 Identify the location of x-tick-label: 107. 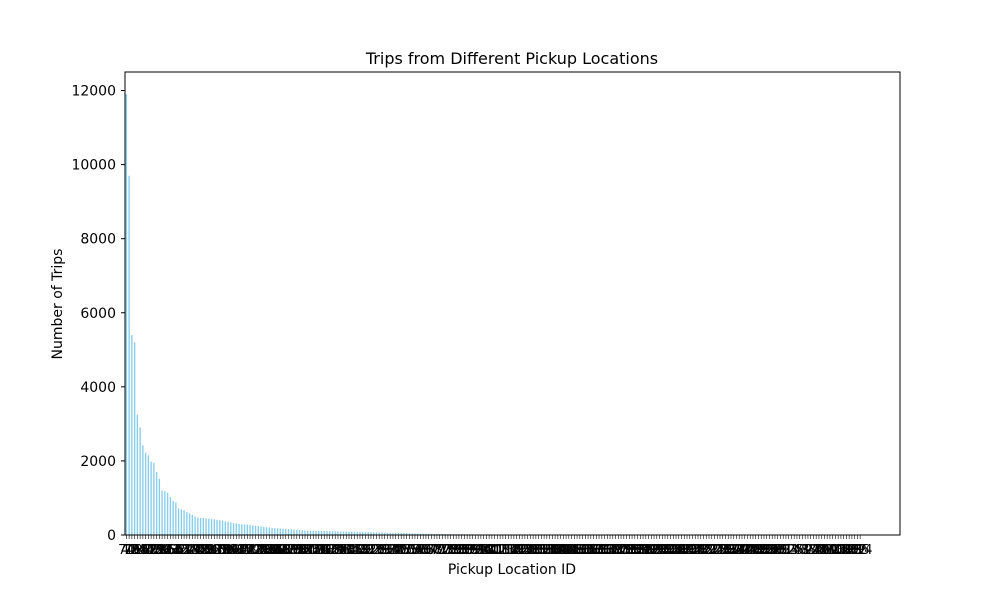
(302, 550).